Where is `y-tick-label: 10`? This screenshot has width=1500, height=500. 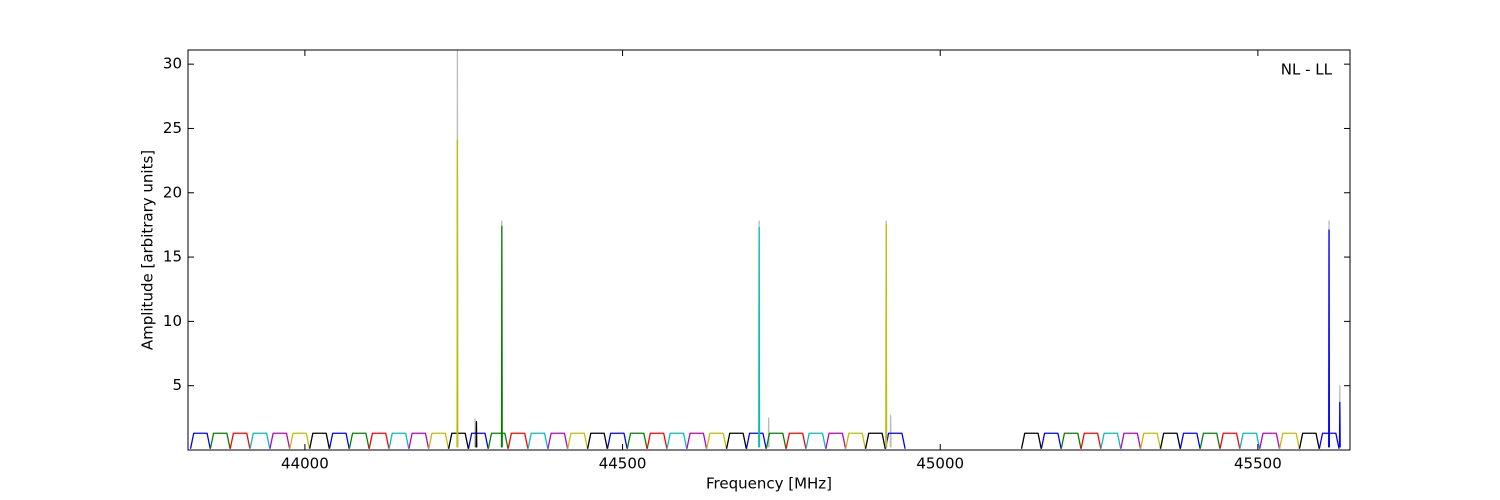
y-tick-label: 10 is located at coordinates (172, 321).